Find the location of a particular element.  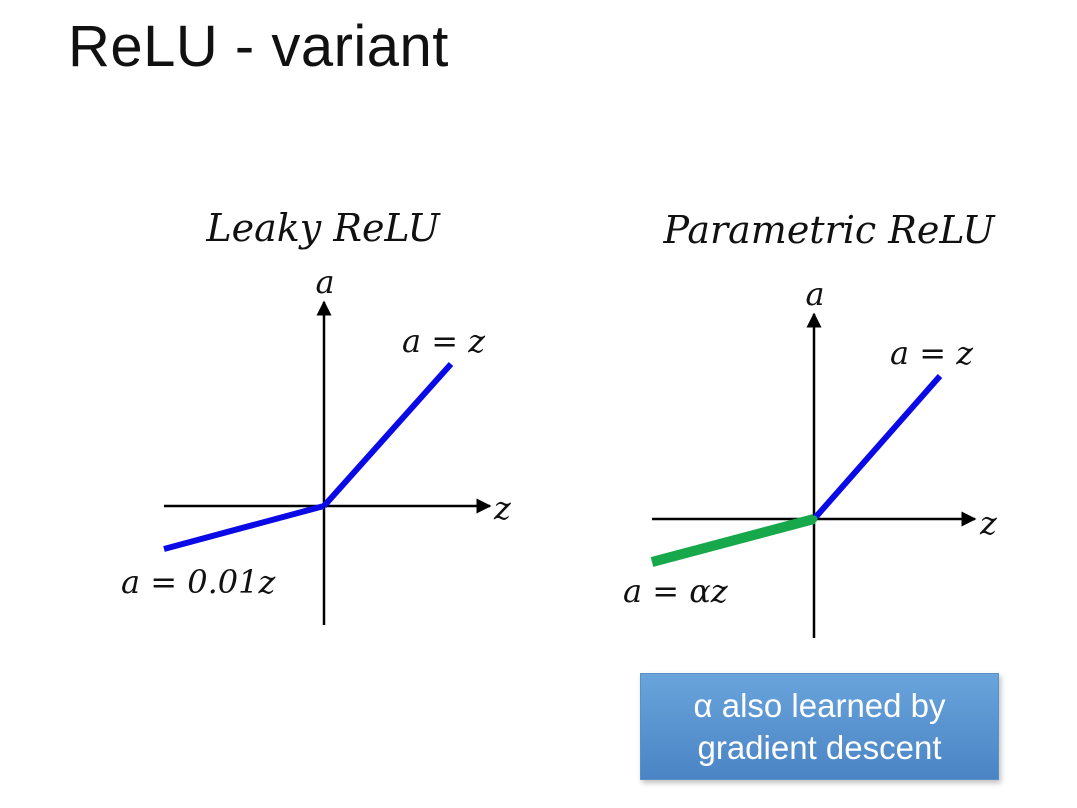

leaky-positive-label: a = z is located at coordinates (444, 341).